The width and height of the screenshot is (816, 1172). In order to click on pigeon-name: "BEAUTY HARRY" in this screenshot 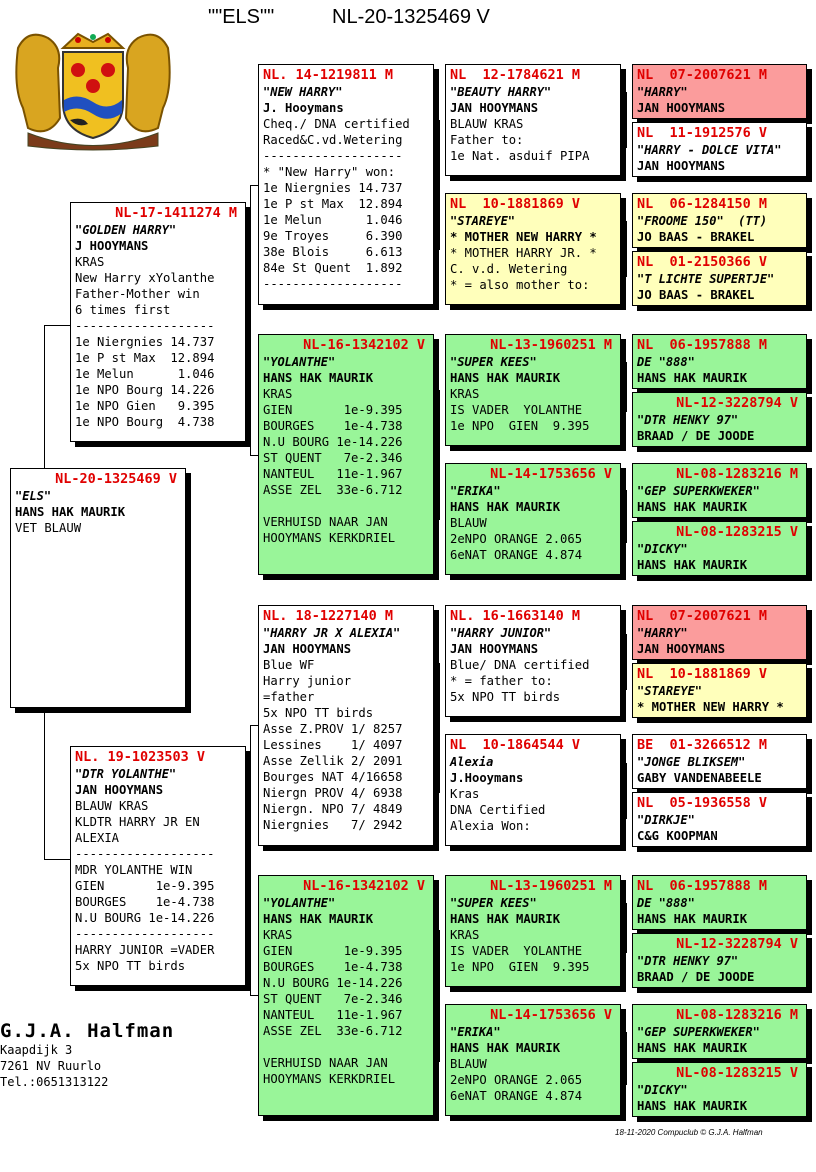, I will do `click(501, 92)`.